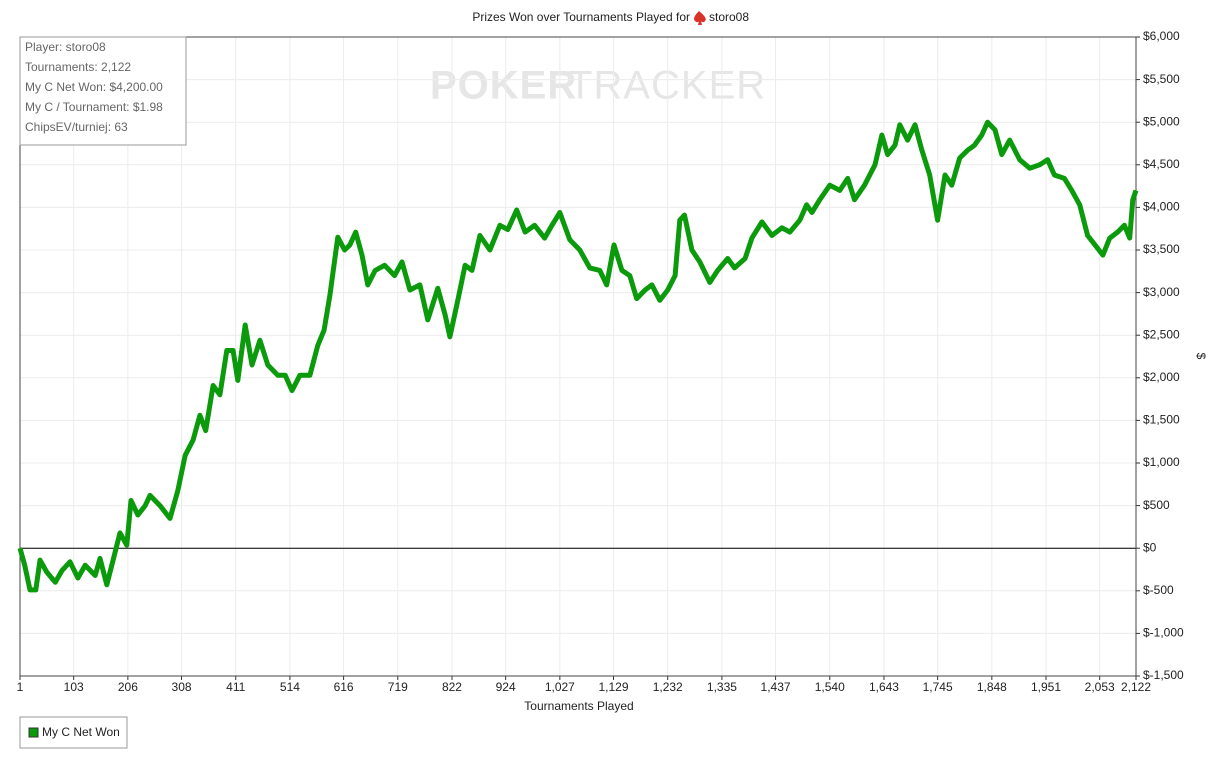 Image resolution: width=1215 pixels, height=762 pixels. Describe the element at coordinates (729, 17) in the screenshot. I see `chart-player: storo08` at that location.